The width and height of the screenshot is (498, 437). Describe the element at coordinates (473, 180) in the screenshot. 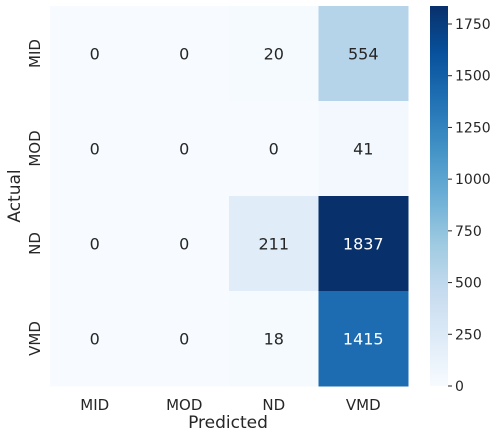

I see `colorbar-tick-label: 1000` at that location.